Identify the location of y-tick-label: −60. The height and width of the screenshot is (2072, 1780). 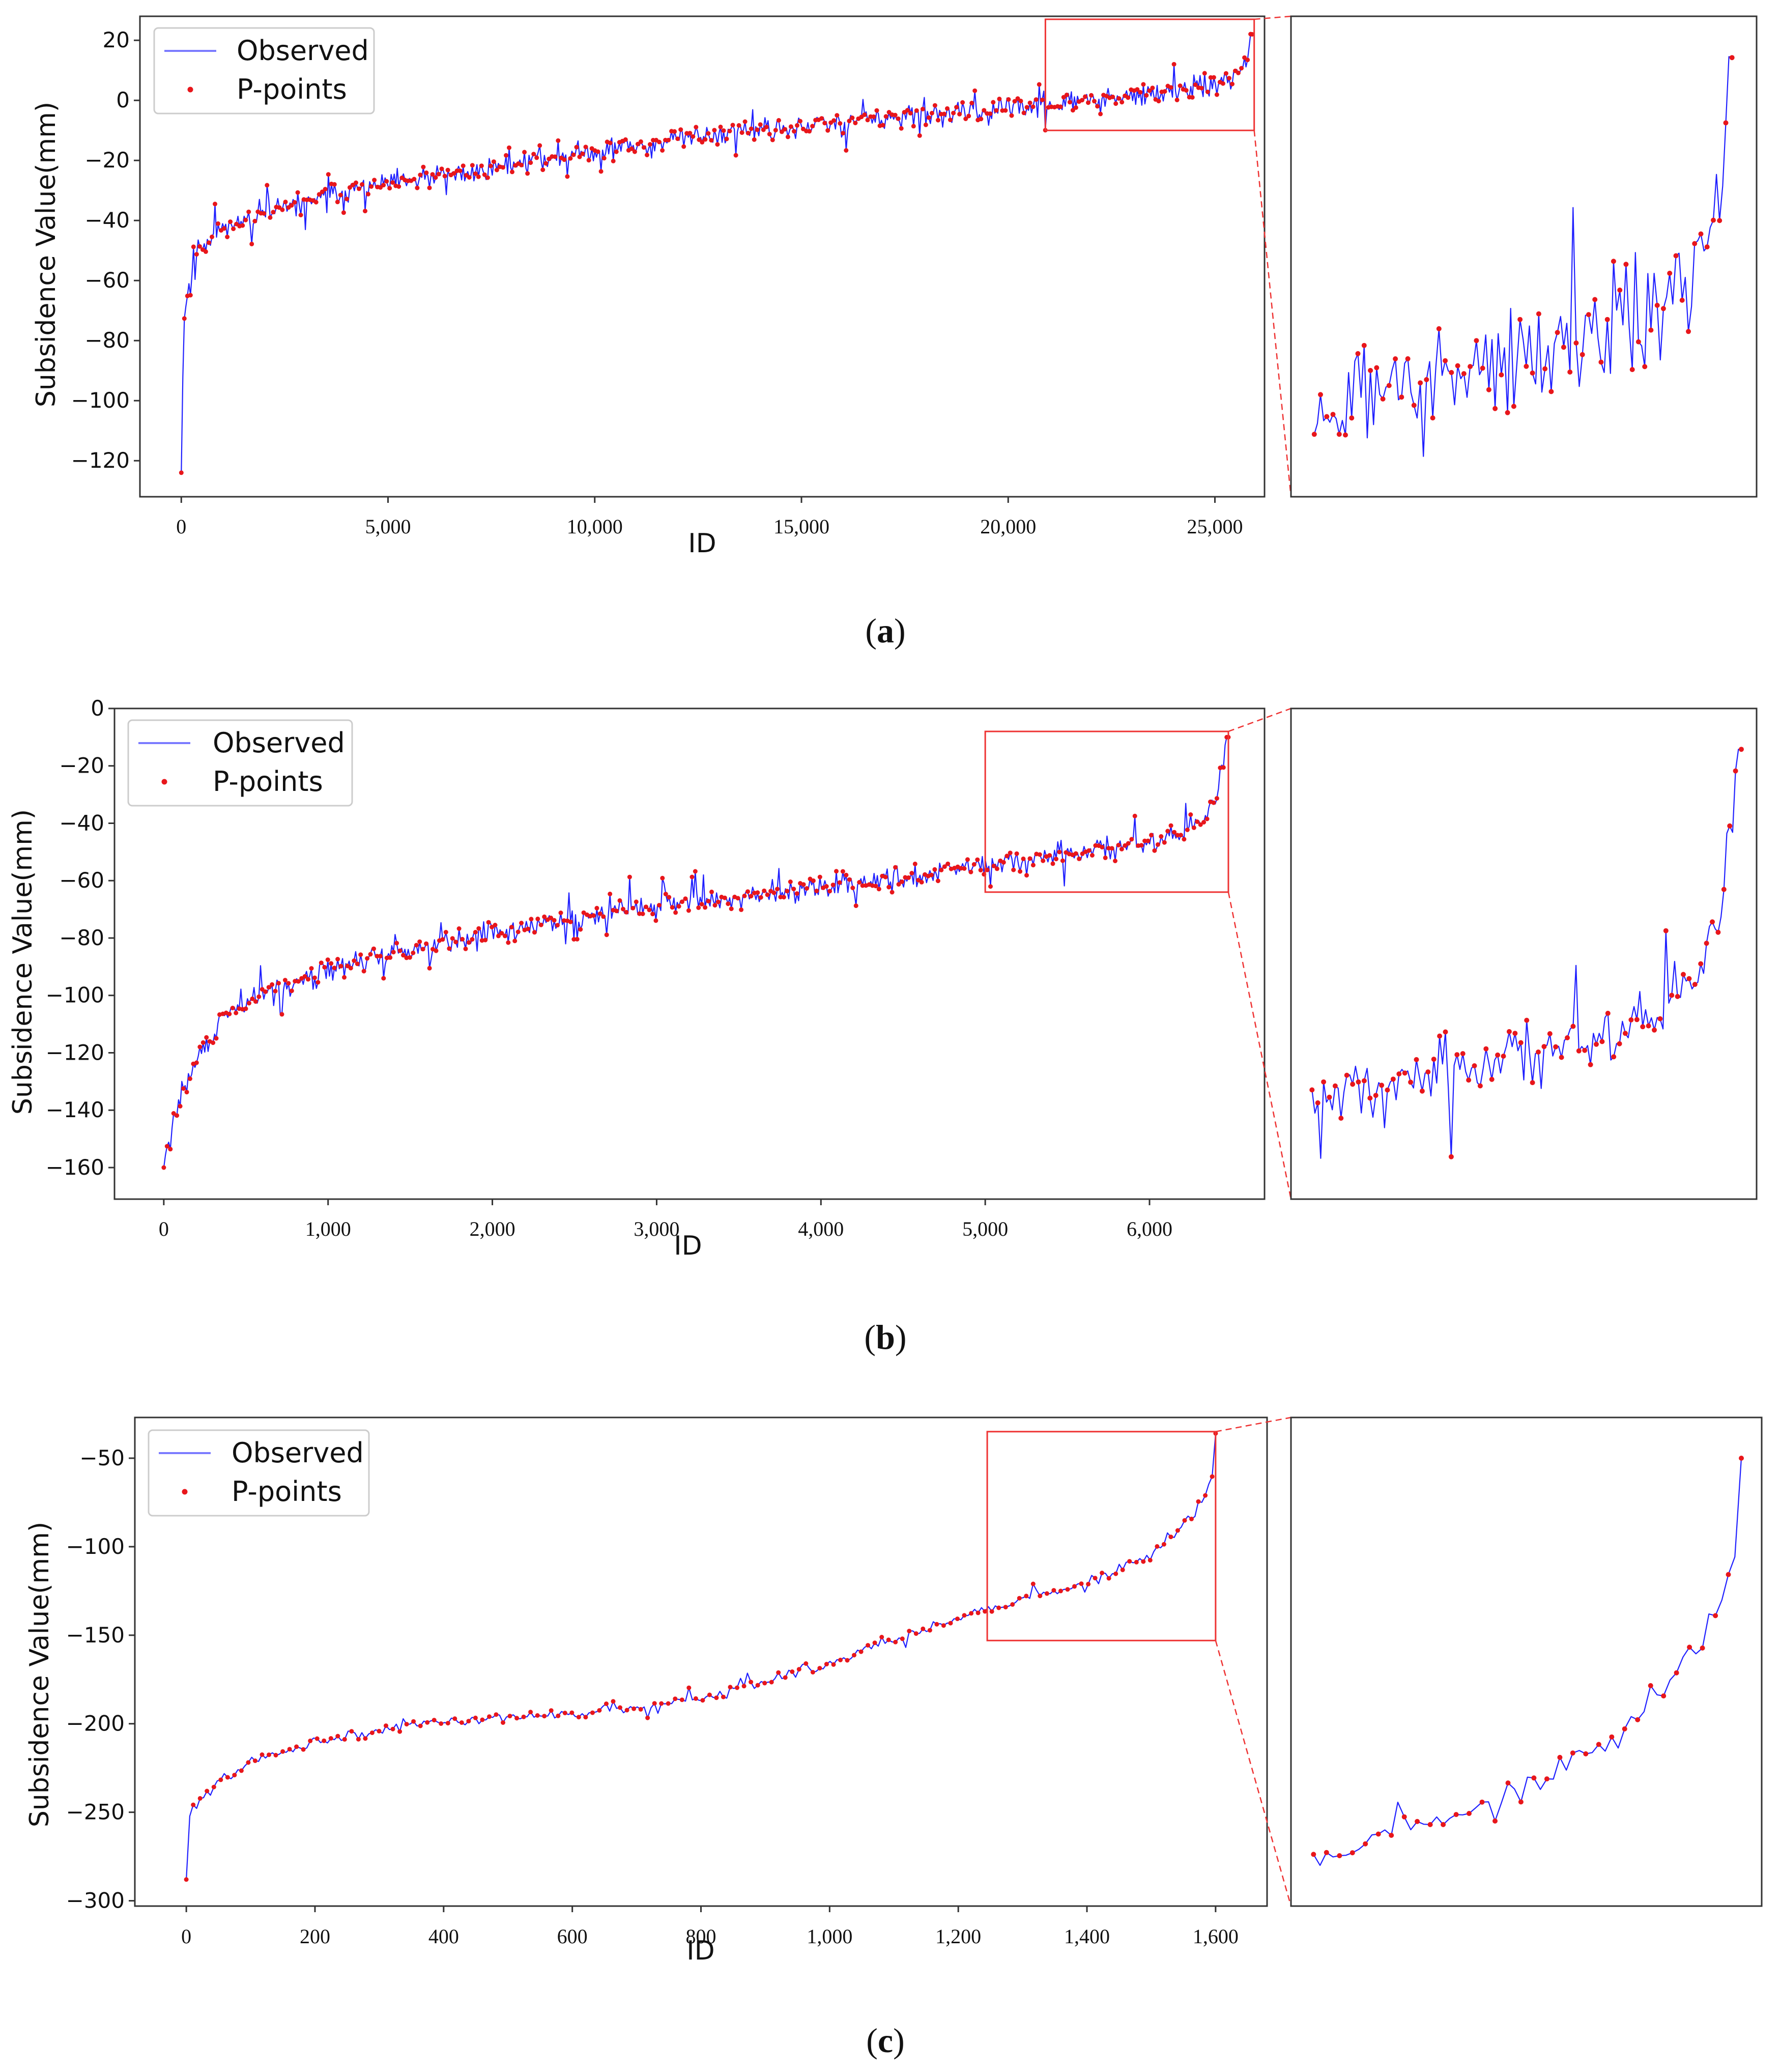
(81, 880).